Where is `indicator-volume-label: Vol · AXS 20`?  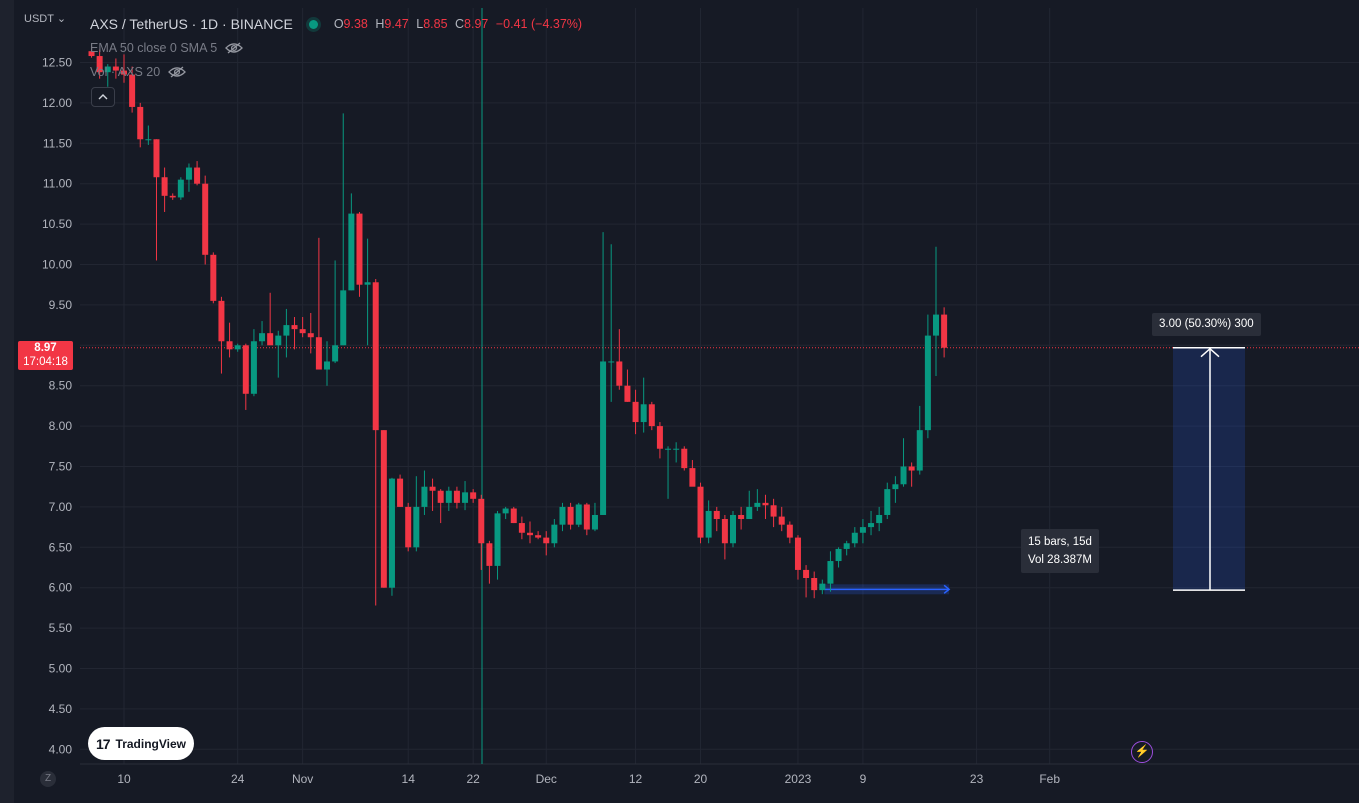 indicator-volume-label: Vol · AXS 20 is located at coordinates (125, 72).